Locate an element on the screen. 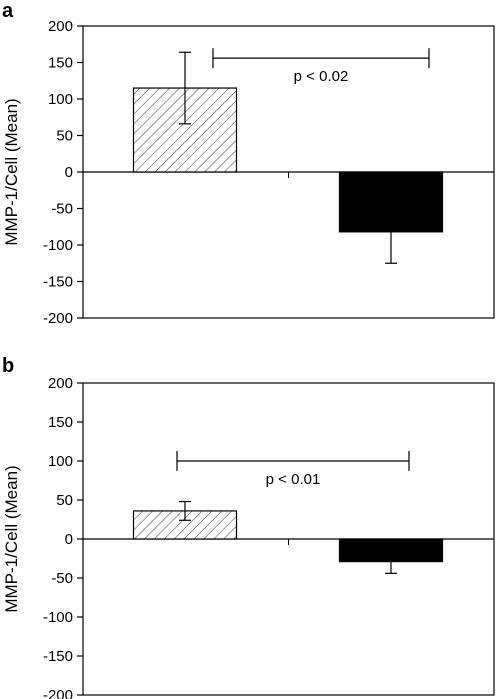  p1-ytick-label: -100 is located at coordinates (58, 617).